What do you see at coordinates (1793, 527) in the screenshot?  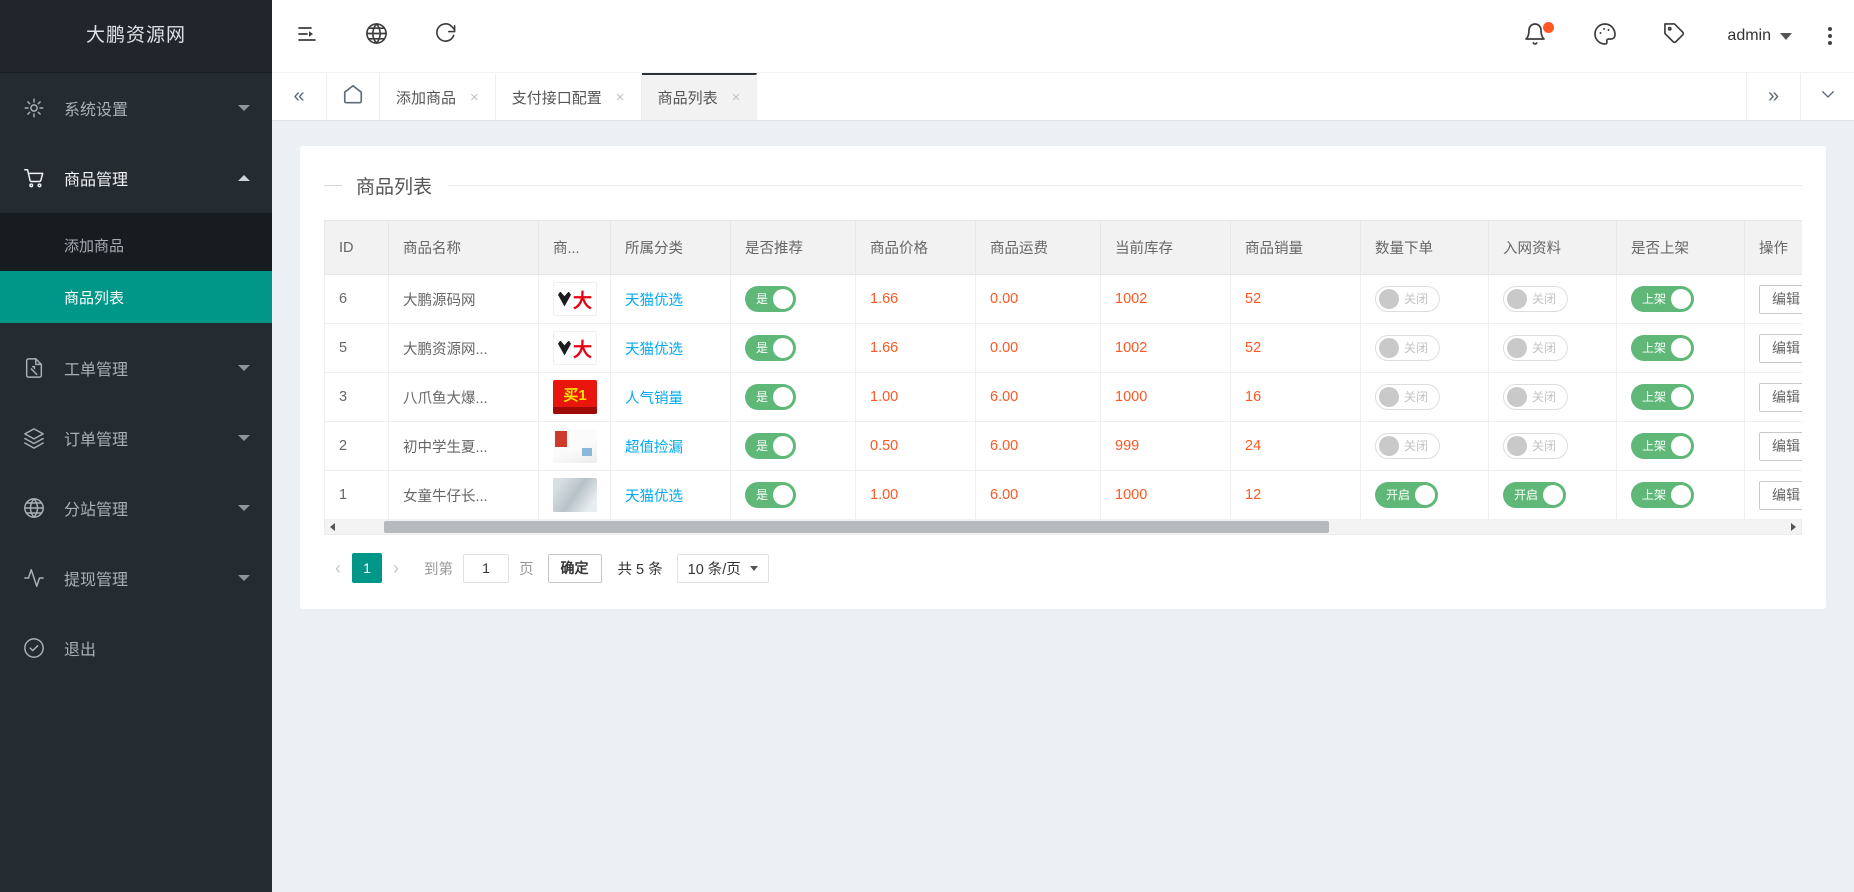 I see `scroll-right-arrow` at bounding box center [1793, 527].